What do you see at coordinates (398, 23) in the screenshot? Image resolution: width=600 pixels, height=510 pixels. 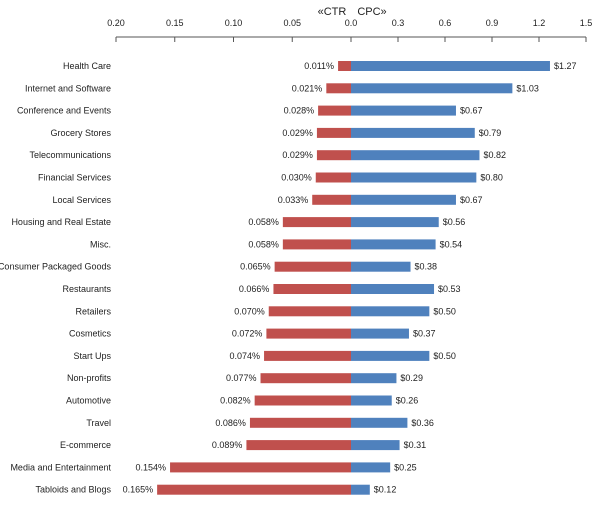 I see `cpc-tick-label: 0.3` at bounding box center [398, 23].